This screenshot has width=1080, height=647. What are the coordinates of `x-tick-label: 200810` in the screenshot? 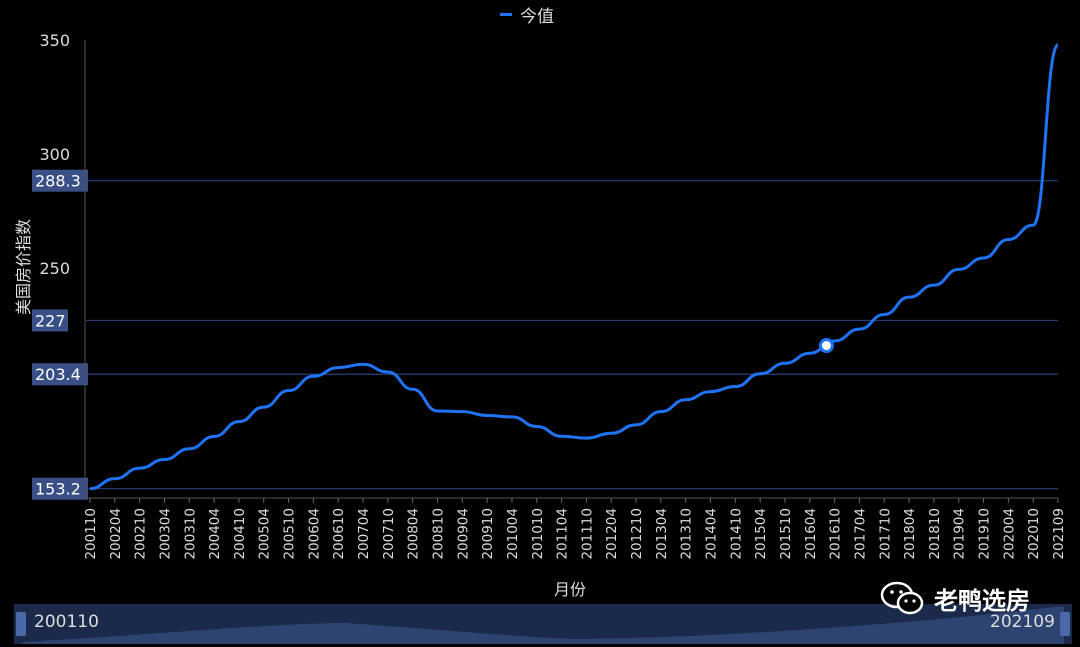 It's located at (438, 534).